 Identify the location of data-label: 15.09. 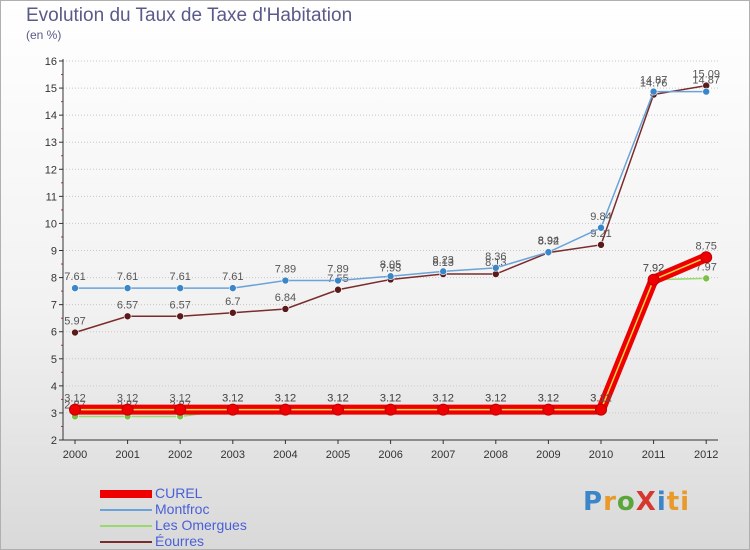
(706, 75).